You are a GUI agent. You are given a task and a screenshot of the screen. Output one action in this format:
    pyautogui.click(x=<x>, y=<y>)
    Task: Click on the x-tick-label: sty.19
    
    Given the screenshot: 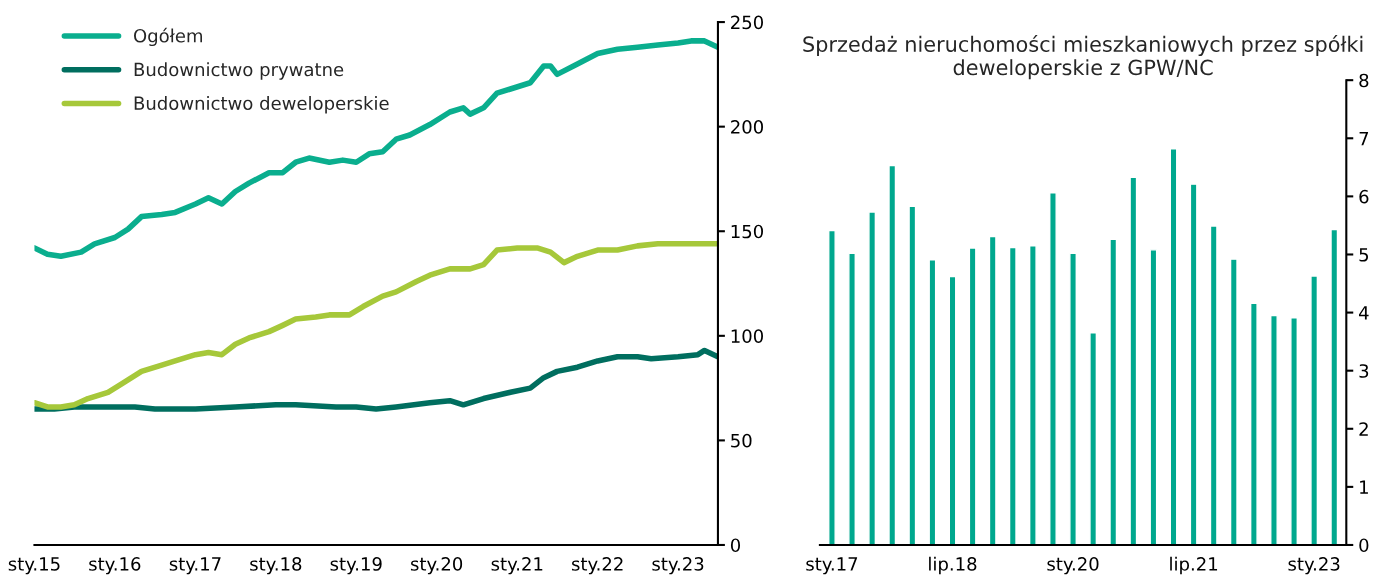 What is the action you would take?
    pyautogui.click(x=356, y=566)
    